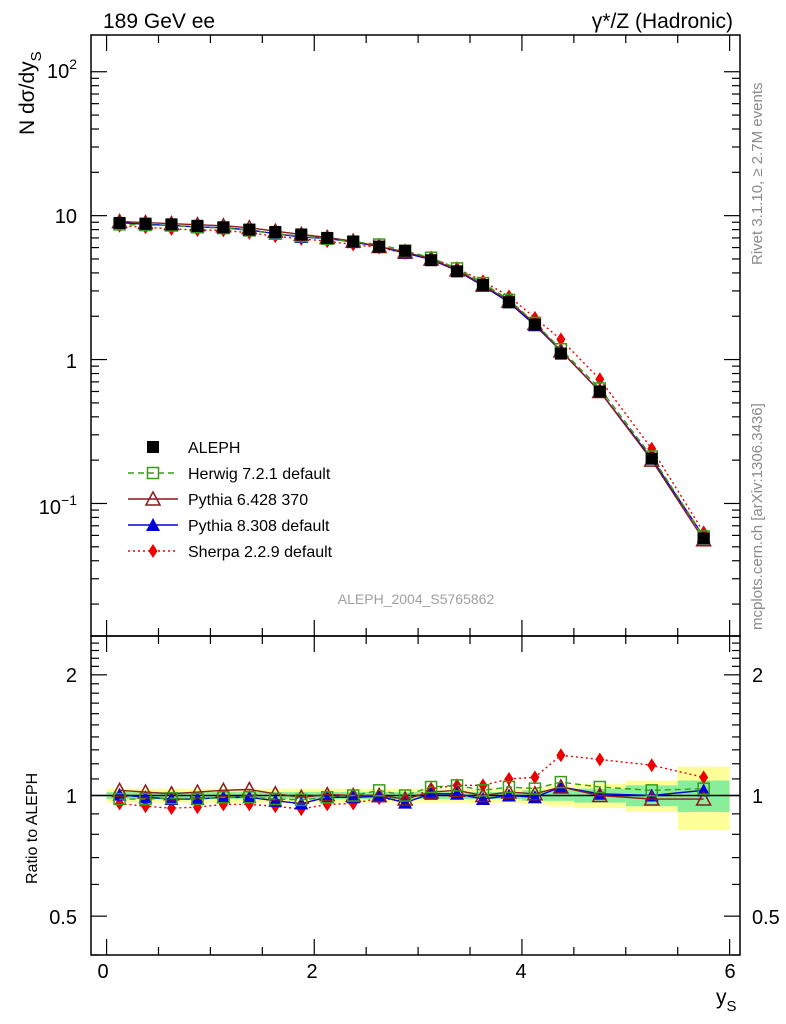 Image resolution: width=786 pixels, height=1024 pixels. Describe the element at coordinates (259, 526) in the screenshot. I see `legend-label-pythia8: Pythia 8.308 default` at that location.